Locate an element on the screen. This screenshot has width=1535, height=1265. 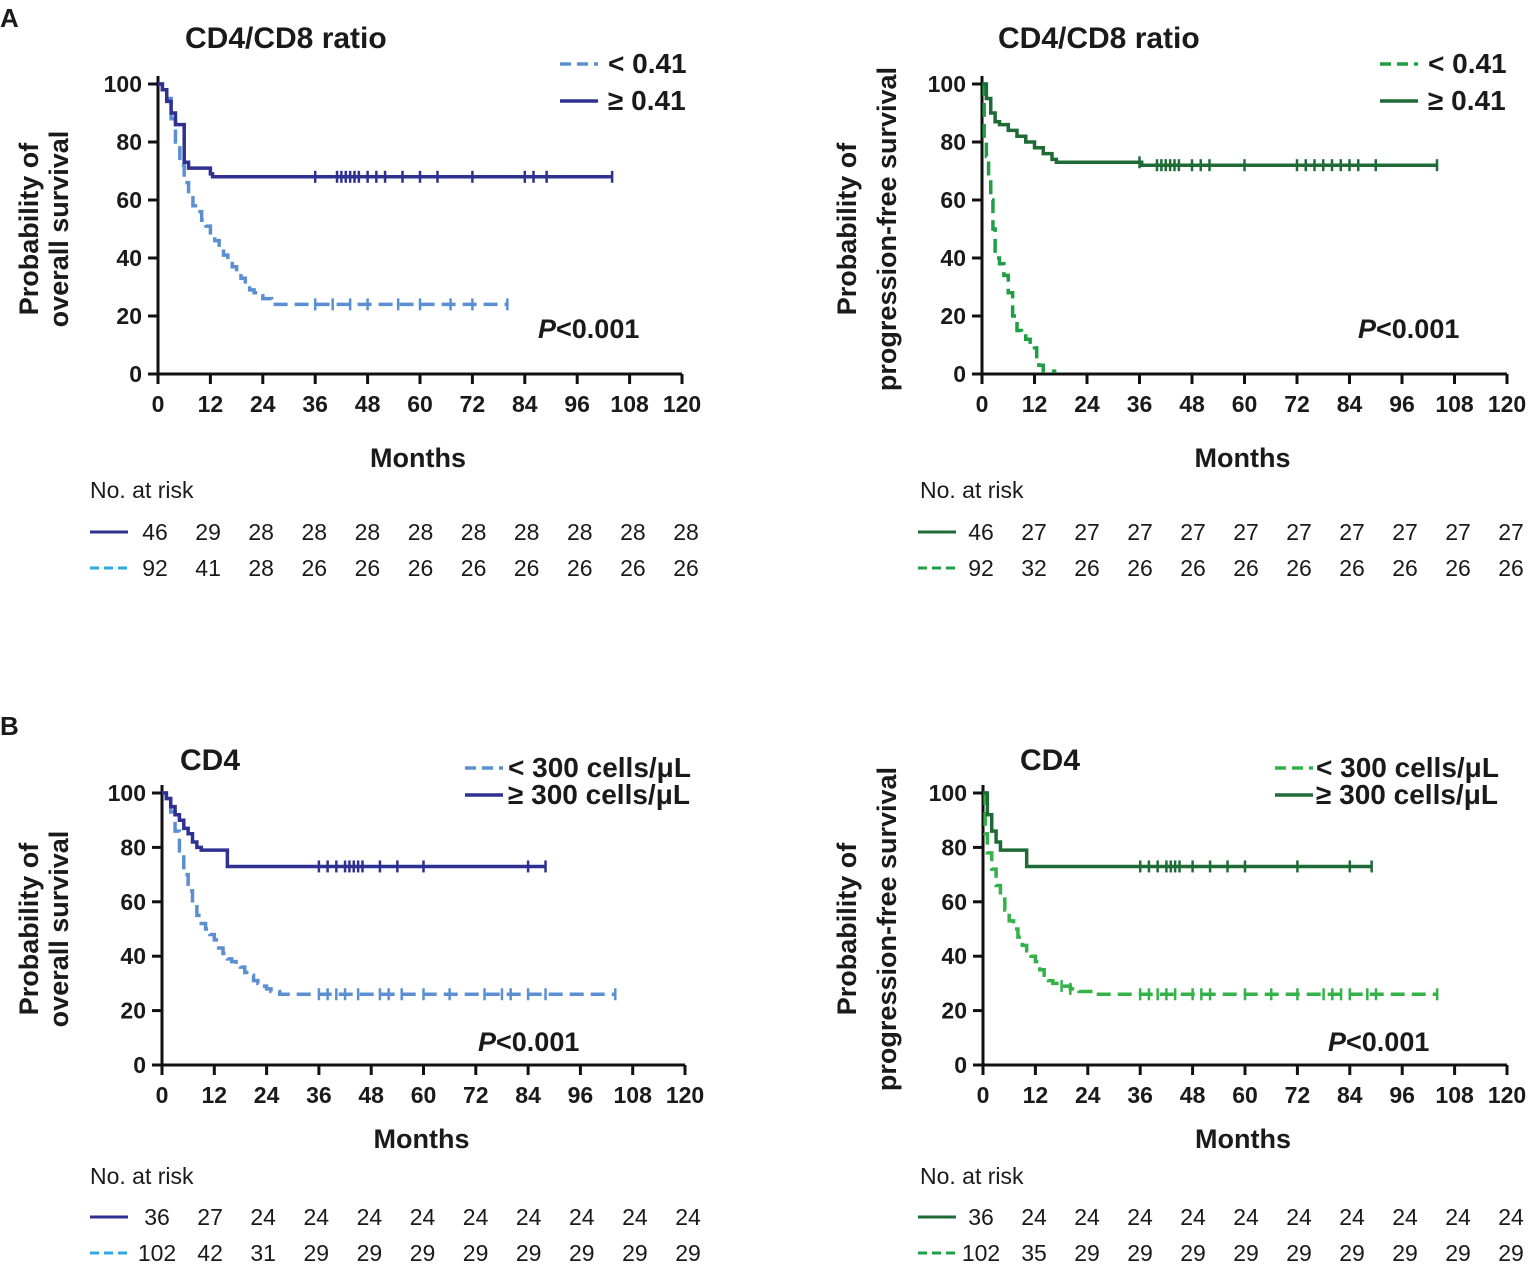
chart-title: CD4/CD8 ratio is located at coordinates (286, 38).